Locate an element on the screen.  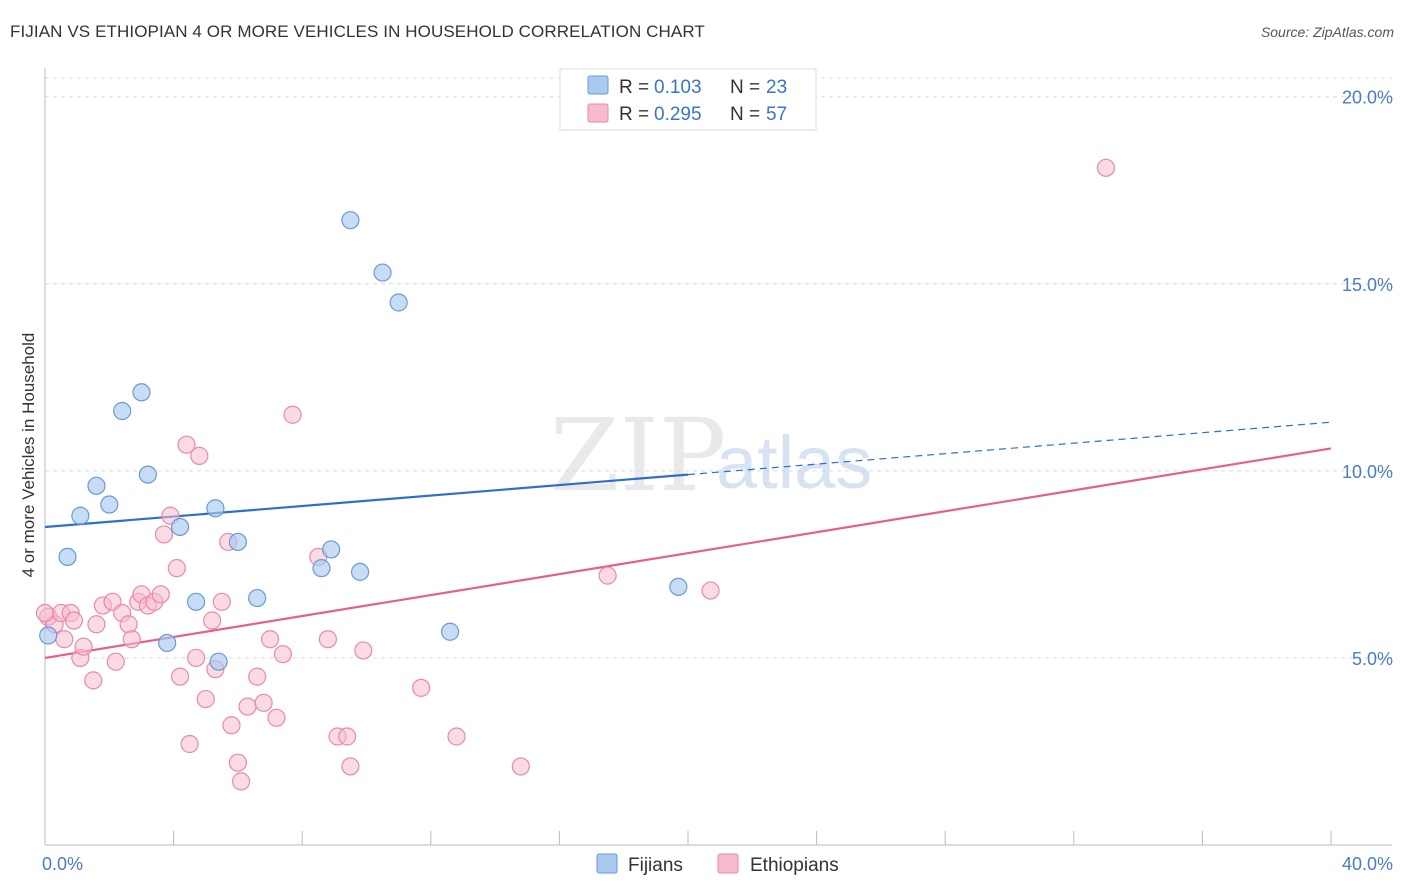
watermark-zip: ZIP is located at coordinates (638, 455).